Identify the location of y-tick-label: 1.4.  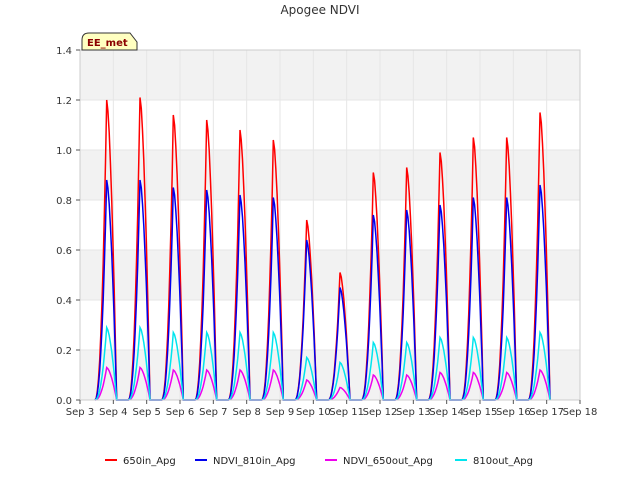
(64, 51).